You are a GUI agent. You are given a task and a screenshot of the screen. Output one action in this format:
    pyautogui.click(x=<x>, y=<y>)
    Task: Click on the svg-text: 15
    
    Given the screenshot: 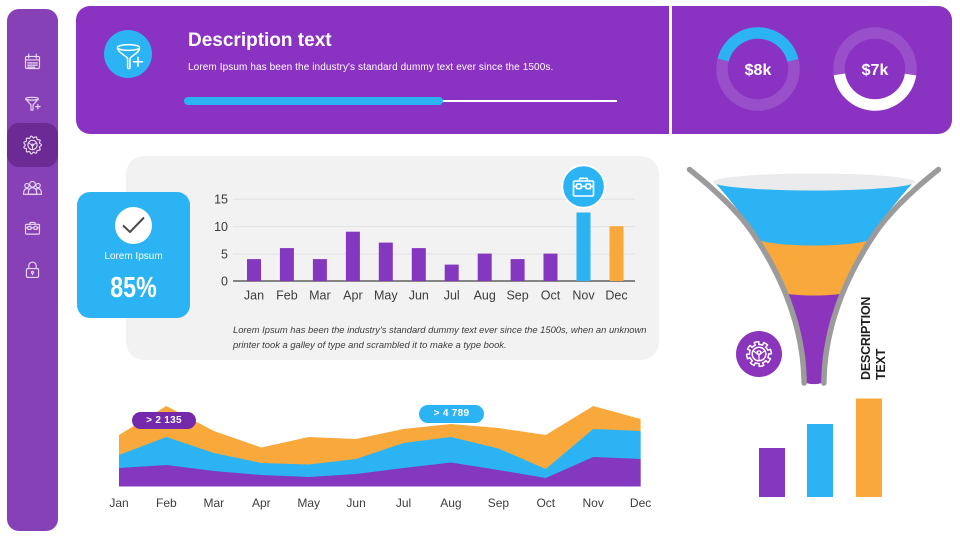 What is the action you would take?
    pyautogui.click(x=221, y=200)
    